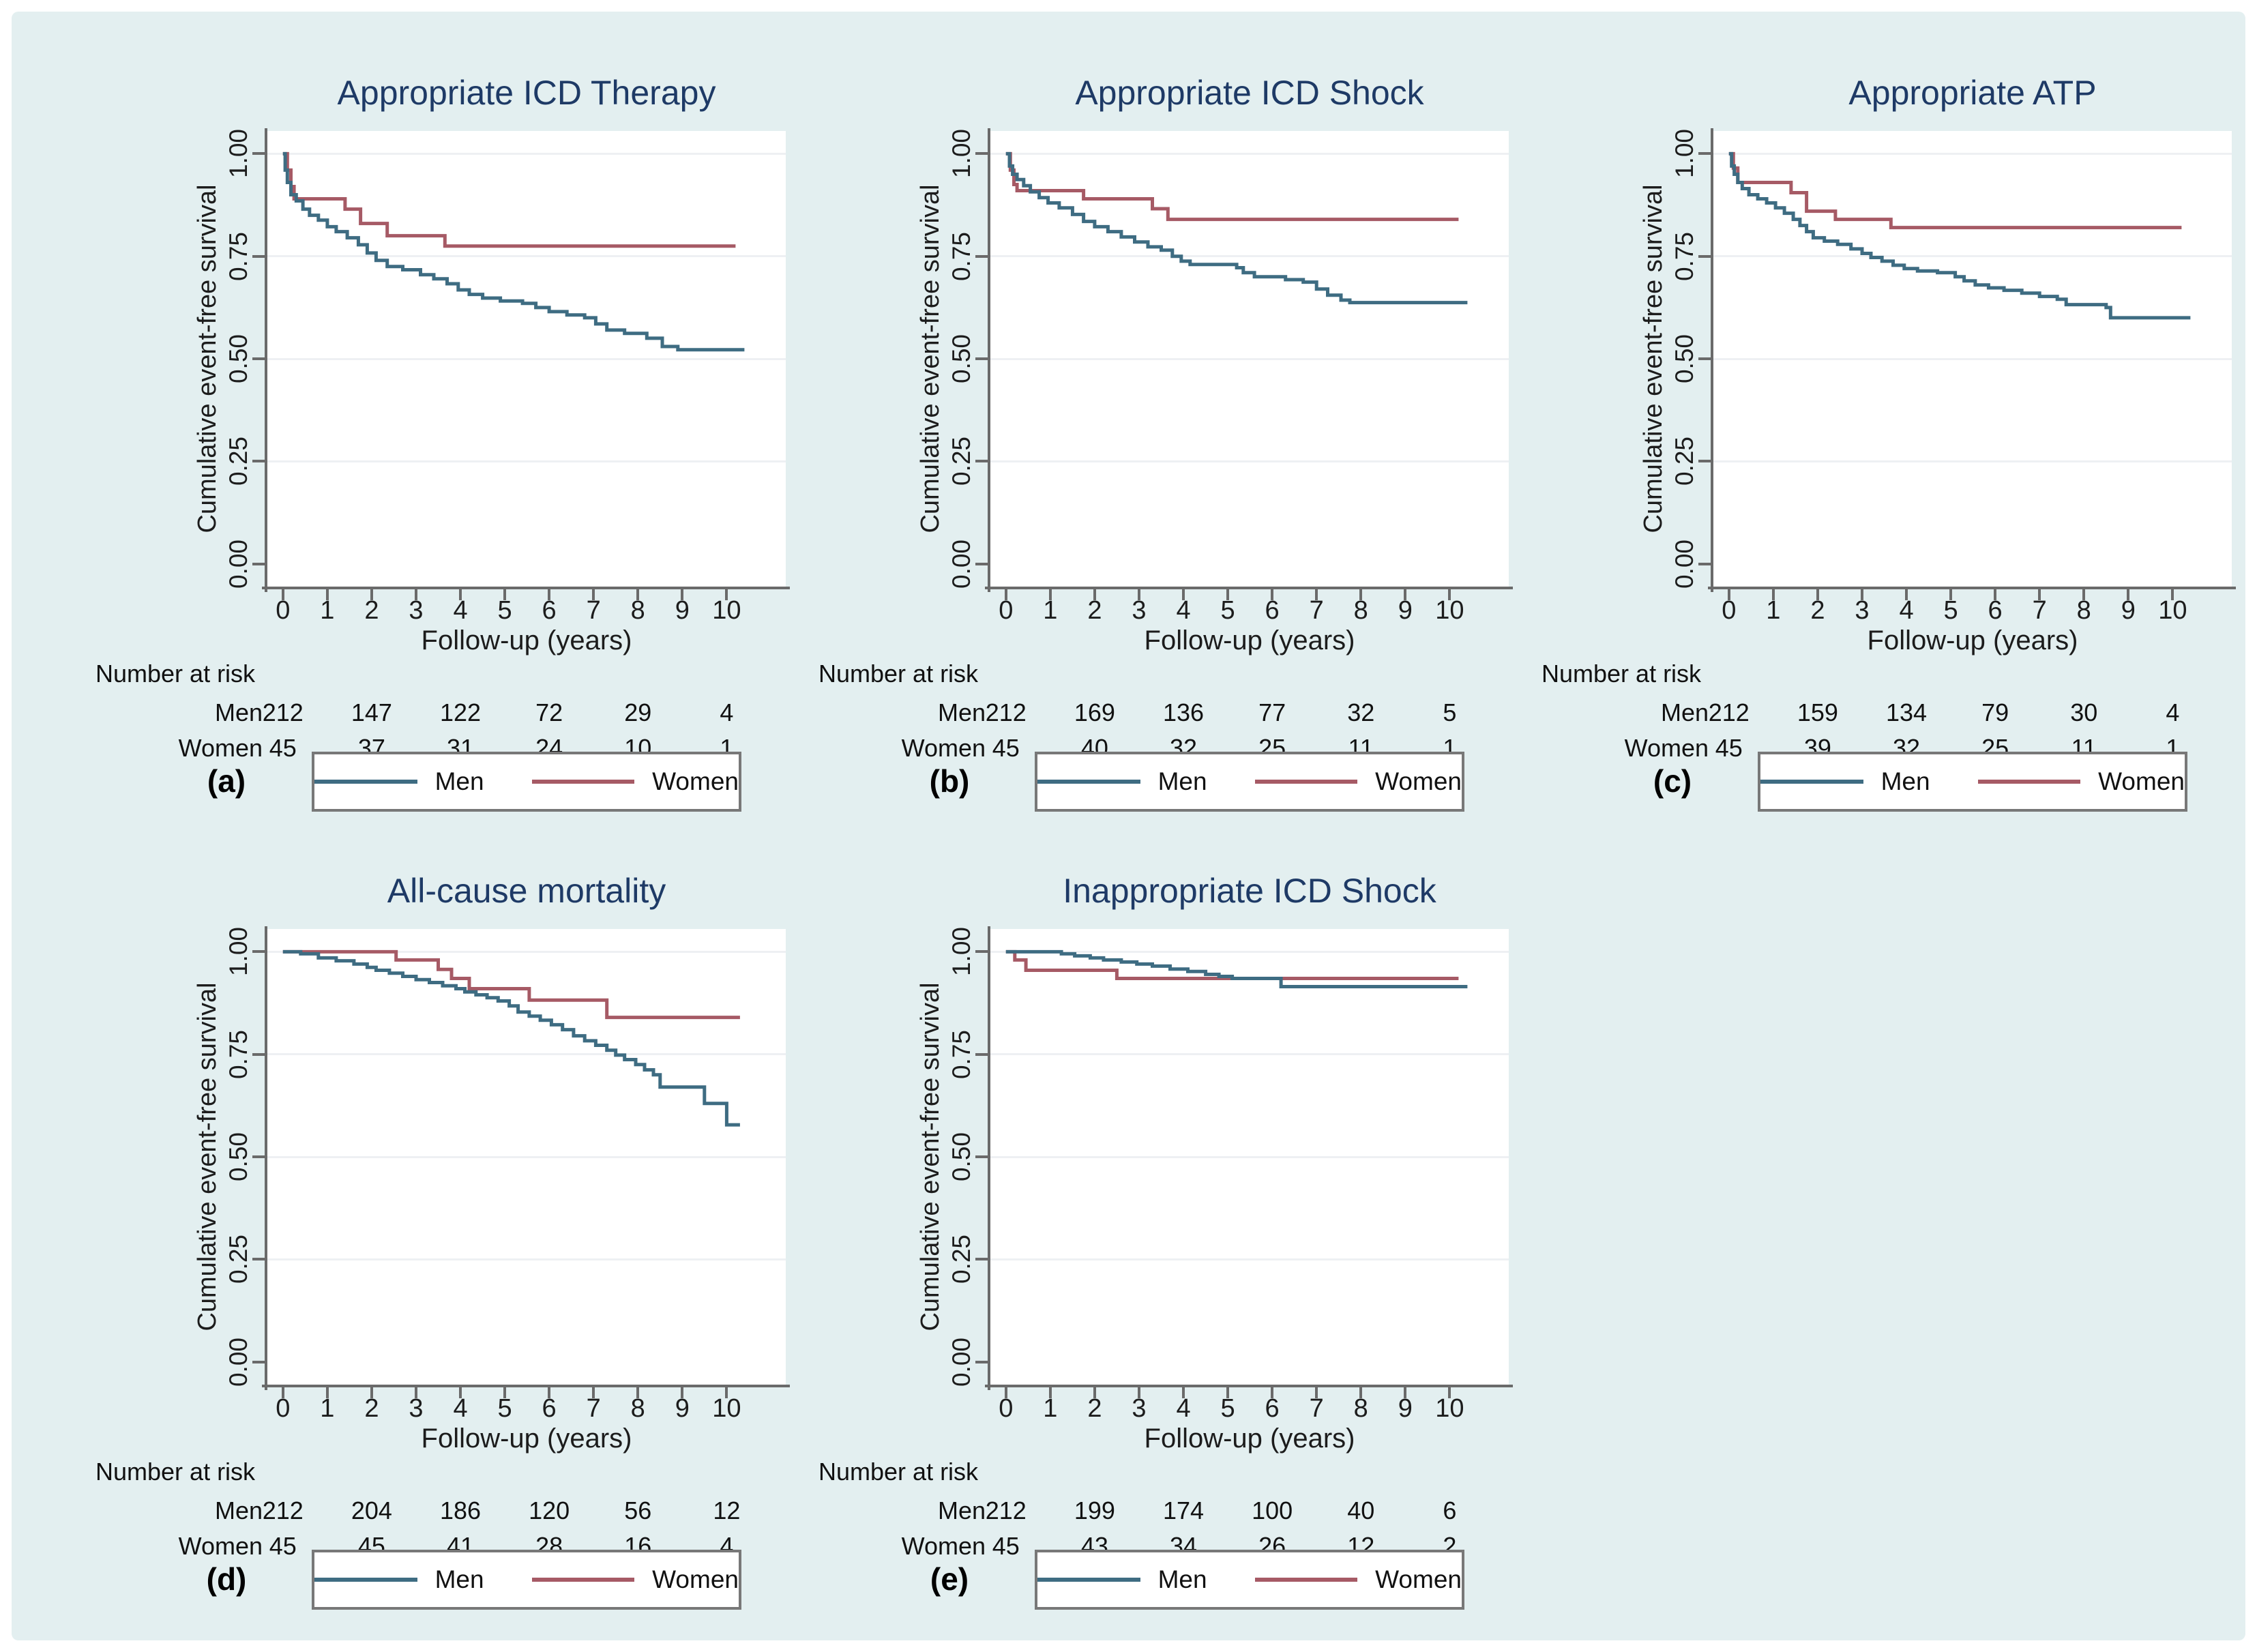  I want to click on y-axis-label: Cumulative event-free survival, so click(931, 359).